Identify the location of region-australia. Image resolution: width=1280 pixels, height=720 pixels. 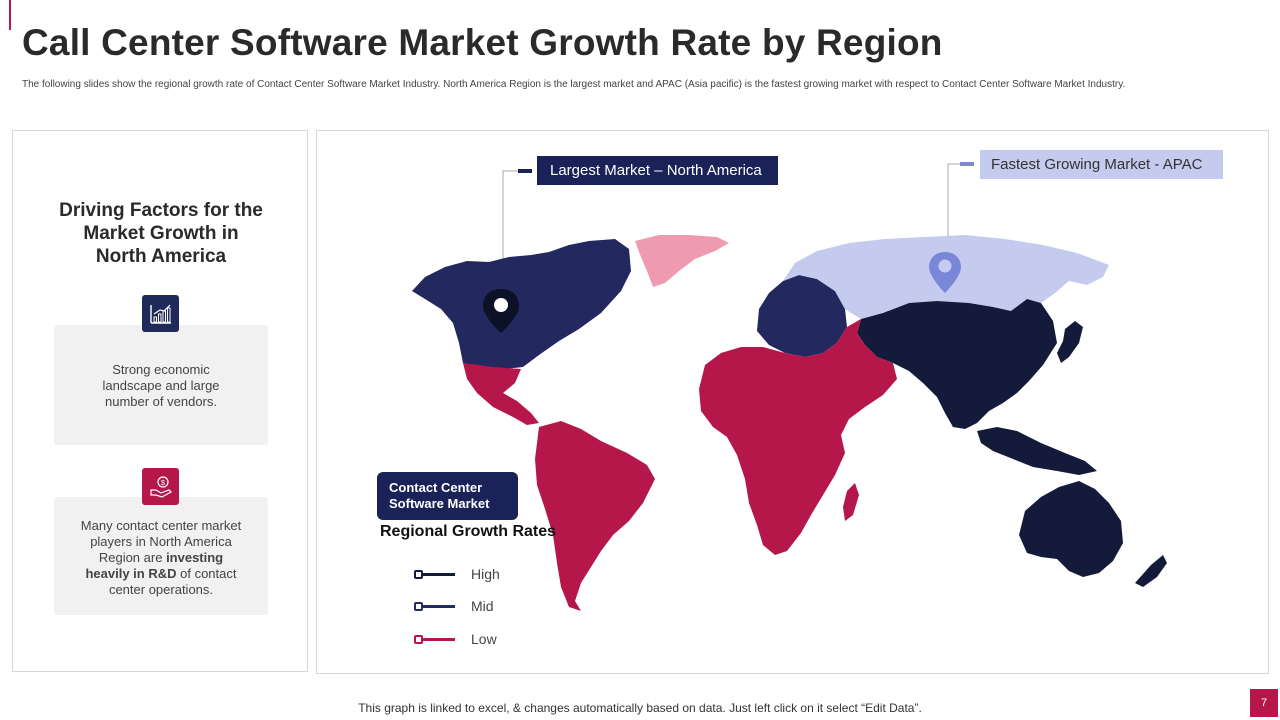
(1071, 529).